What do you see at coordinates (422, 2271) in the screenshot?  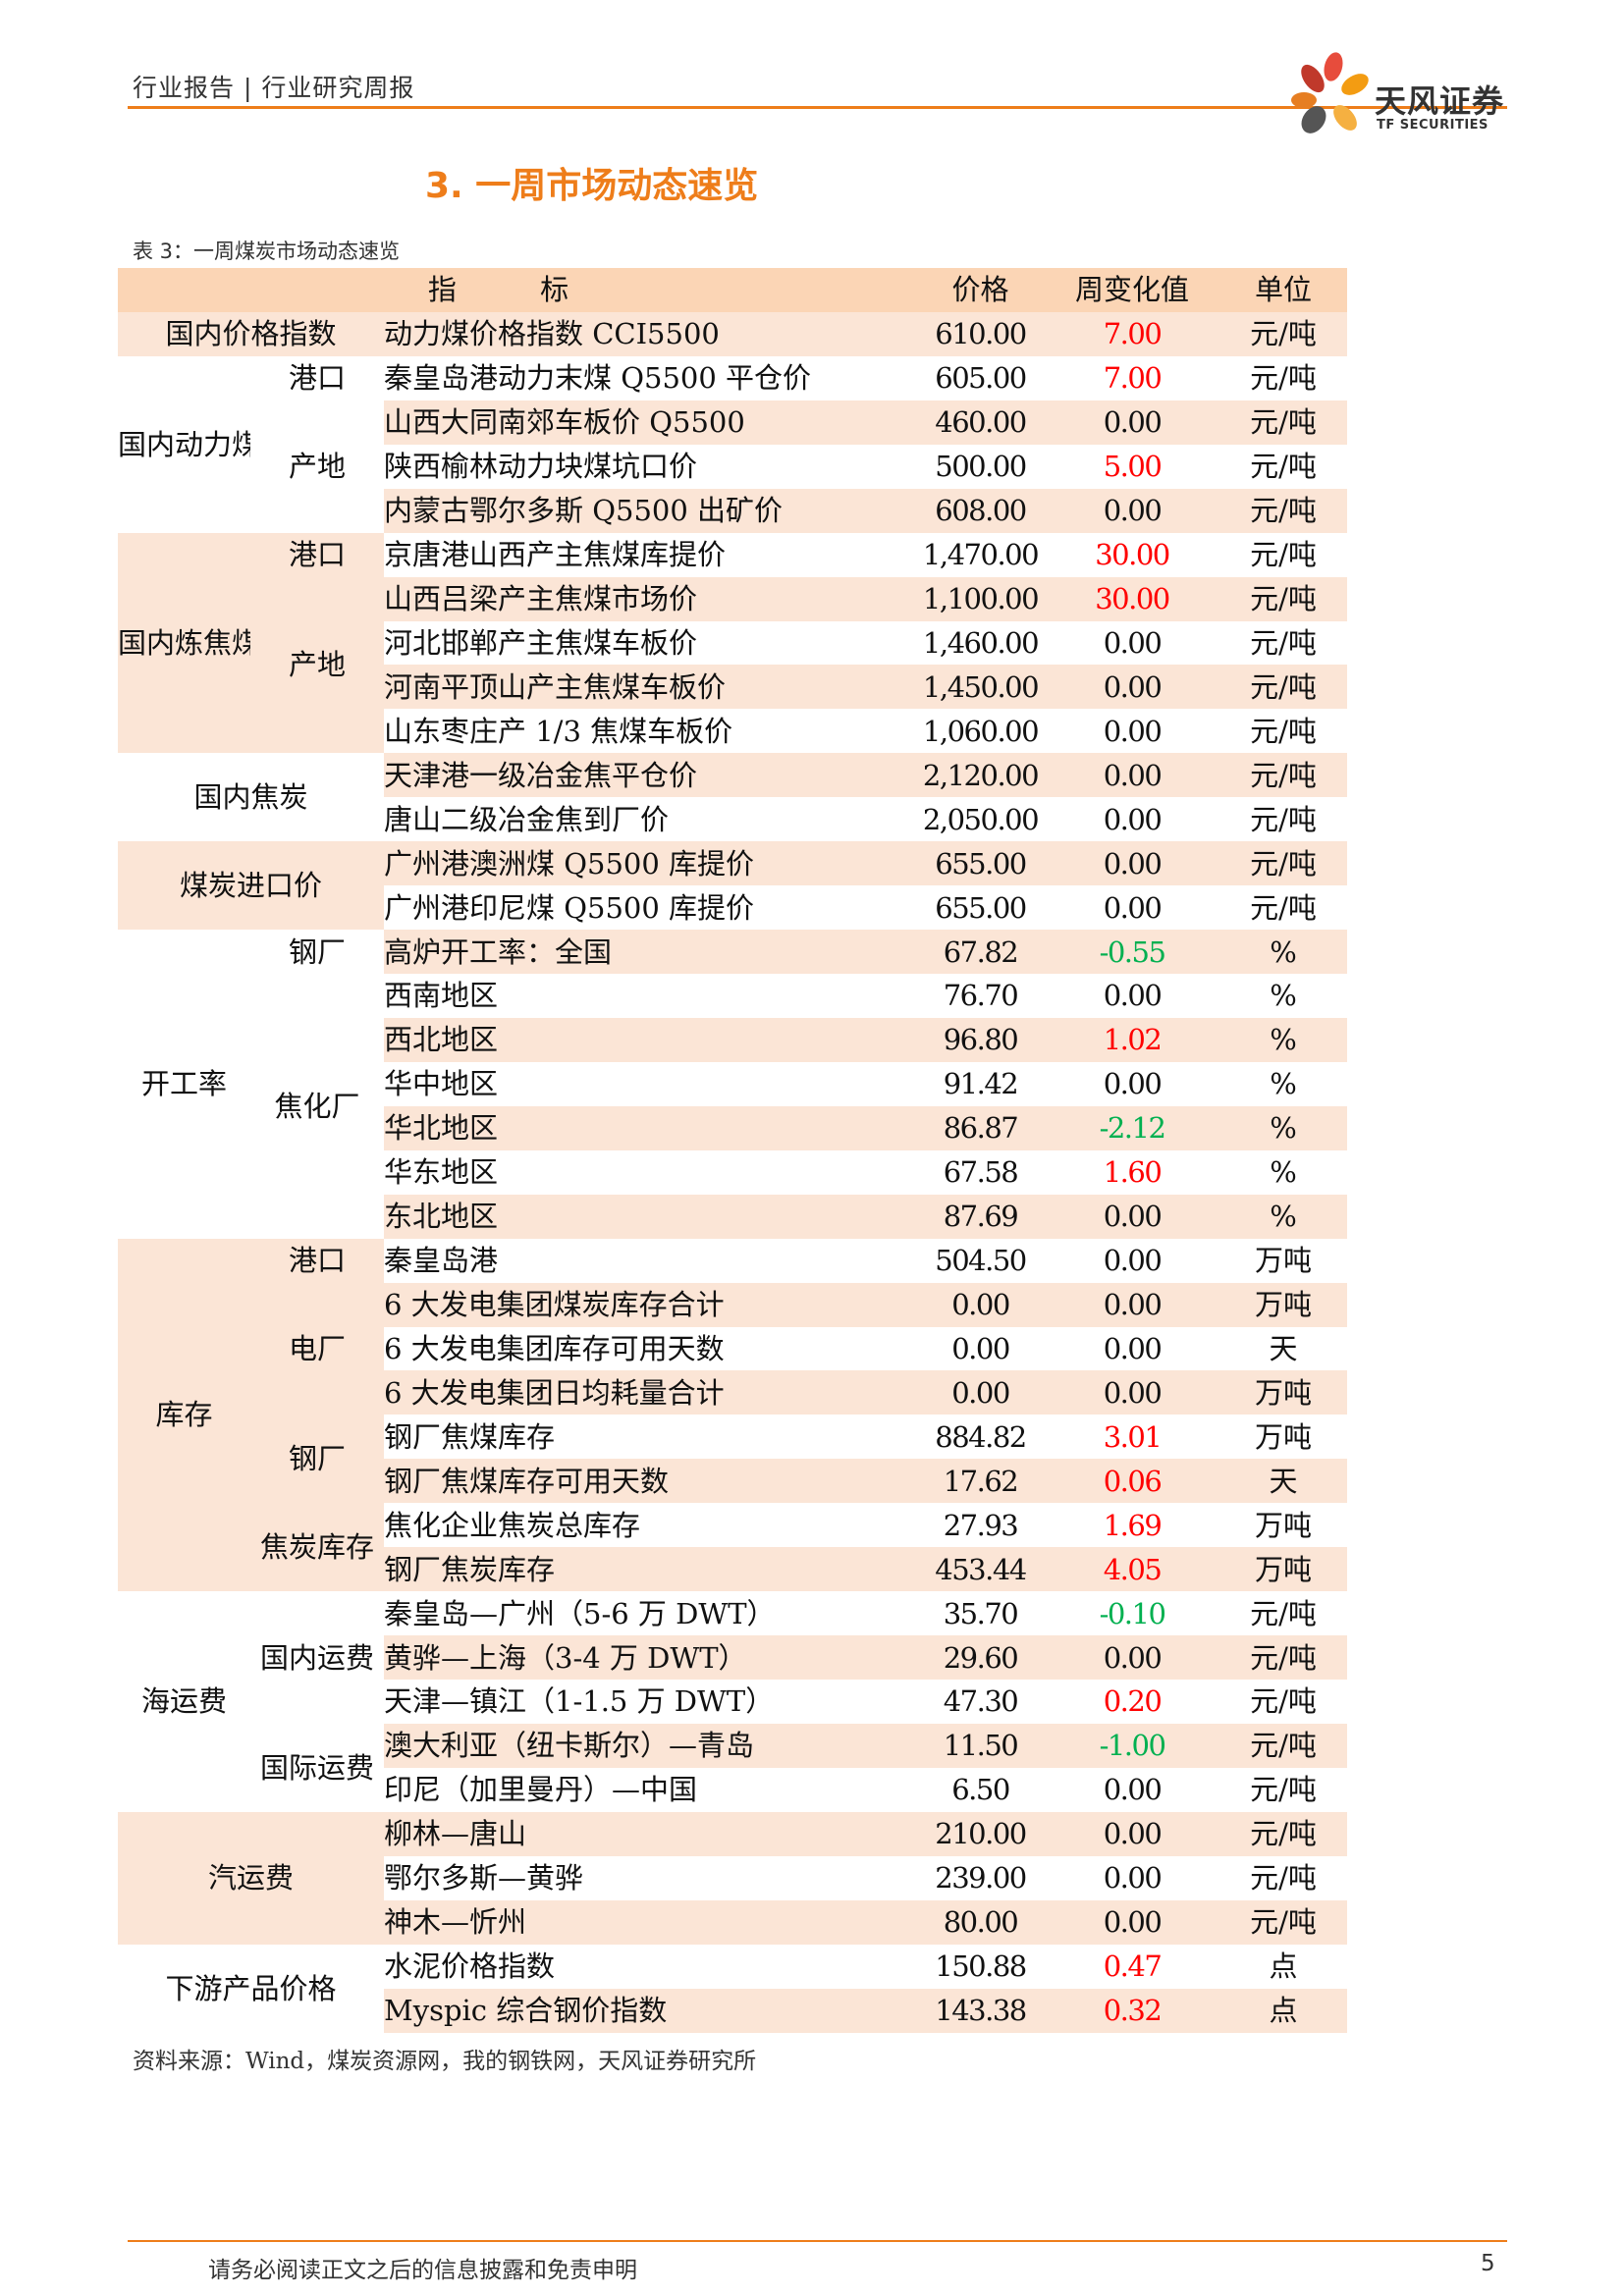 I see `footer-disclaimer: 请务必阅读正文之后的信息披露和免责申明` at bounding box center [422, 2271].